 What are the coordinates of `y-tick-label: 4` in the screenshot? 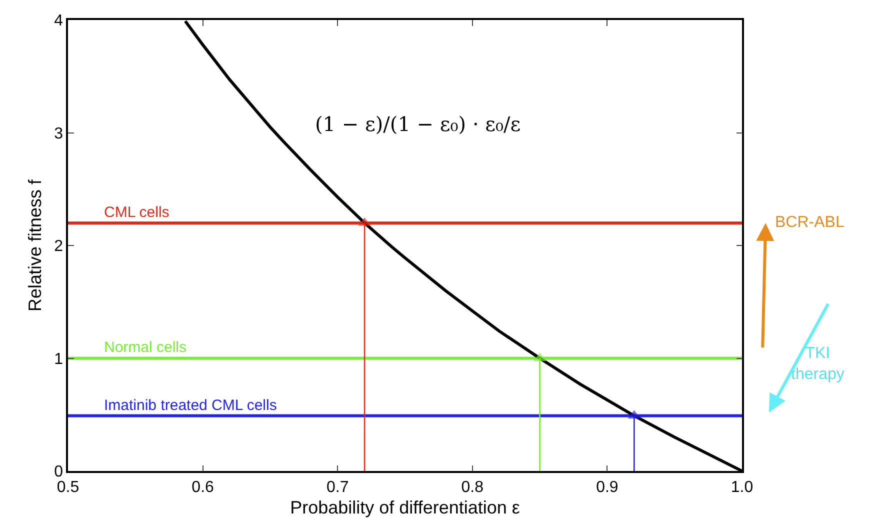 It's located at (59, 21).